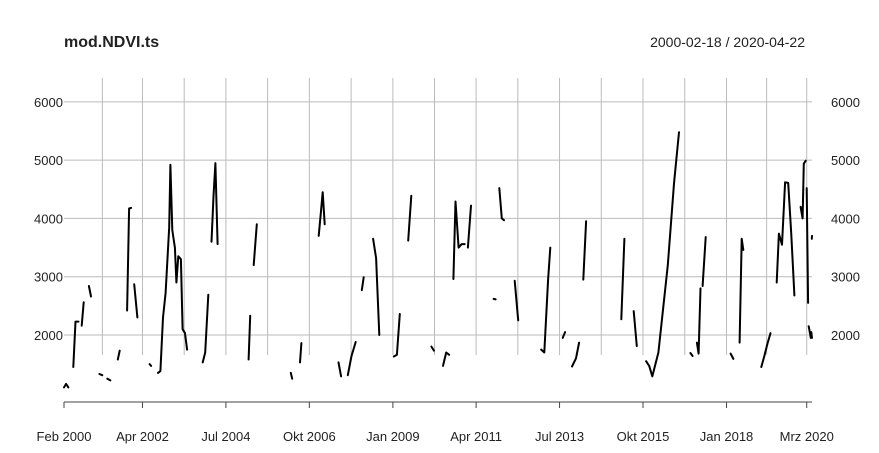 Image resolution: width=879 pixels, height=453 pixels. I want to click on chart-title: mod.NDVI.ts, so click(111, 42).